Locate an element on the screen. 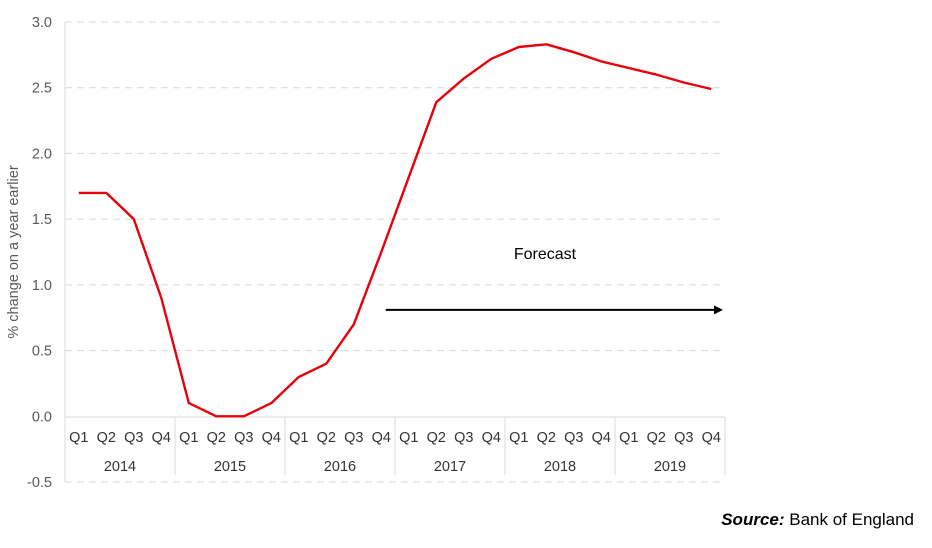 This screenshot has width=932, height=548. y-tick-label: 1.0 is located at coordinates (42, 286).